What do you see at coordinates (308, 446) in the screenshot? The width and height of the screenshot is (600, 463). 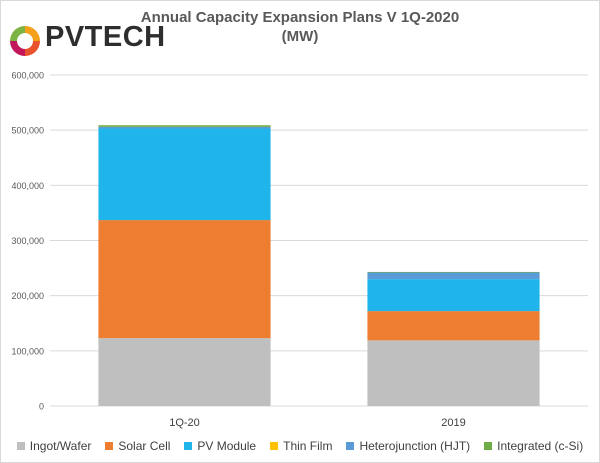 I see `legend-label: Thin Film` at bounding box center [308, 446].